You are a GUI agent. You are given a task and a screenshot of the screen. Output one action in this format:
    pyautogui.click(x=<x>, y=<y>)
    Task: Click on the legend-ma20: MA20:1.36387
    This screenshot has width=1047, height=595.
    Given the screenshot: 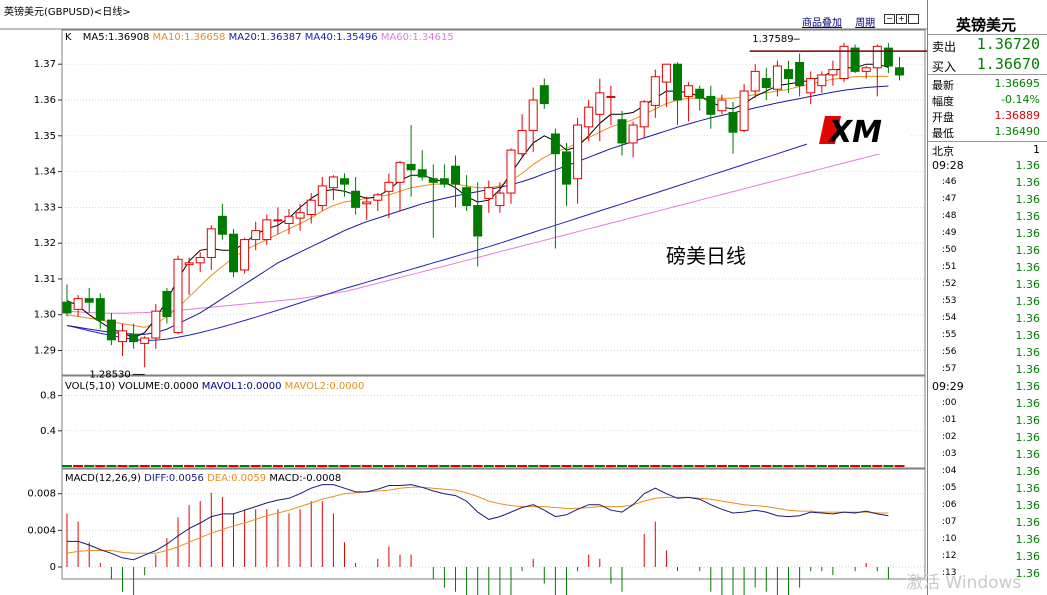 What is the action you would take?
    pyautogui.click(x=265, y=37)
    